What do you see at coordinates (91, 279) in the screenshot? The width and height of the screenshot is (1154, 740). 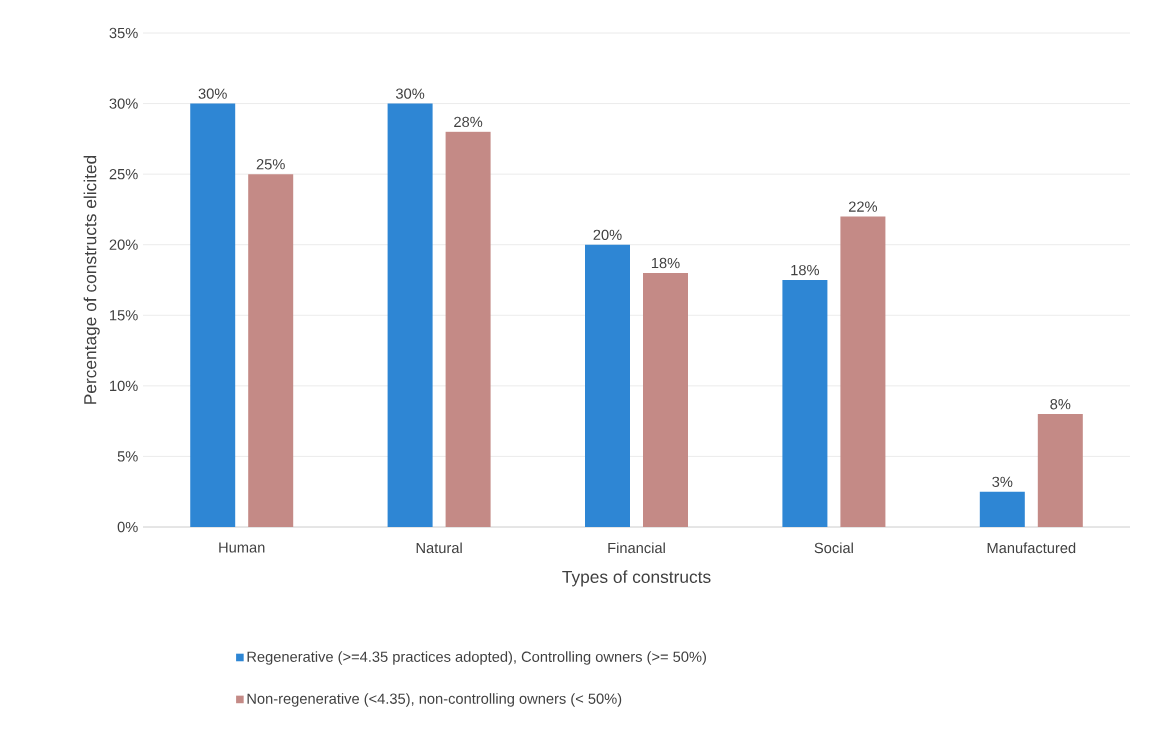 I see `y-axis-title: Percentage of constructs elicited` at bounding box center [91, 279].